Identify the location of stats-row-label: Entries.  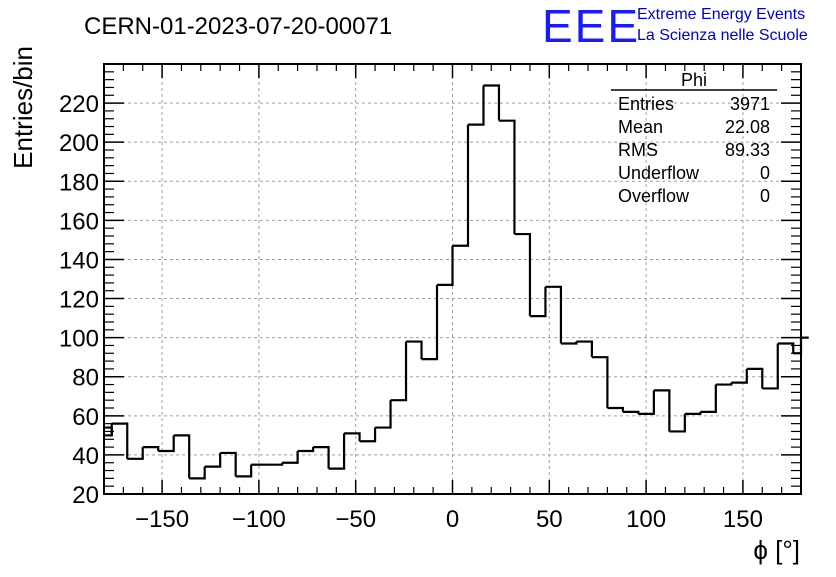
(646, 104).